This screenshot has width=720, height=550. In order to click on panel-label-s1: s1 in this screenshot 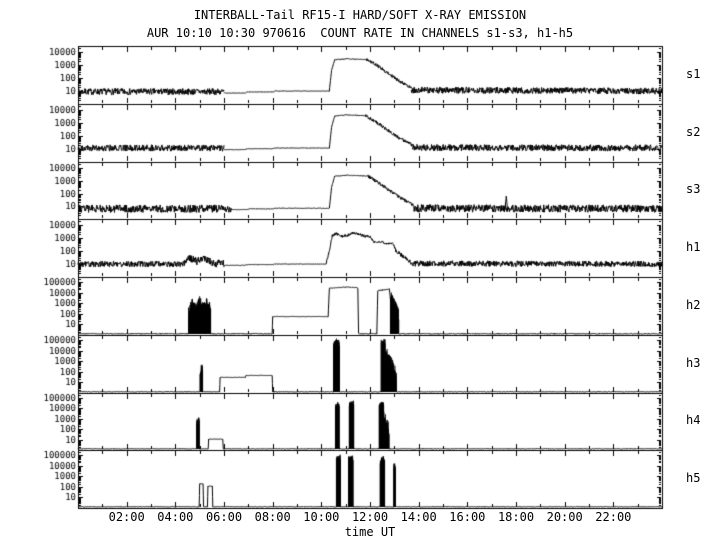, I will do `click(693, 73)`.